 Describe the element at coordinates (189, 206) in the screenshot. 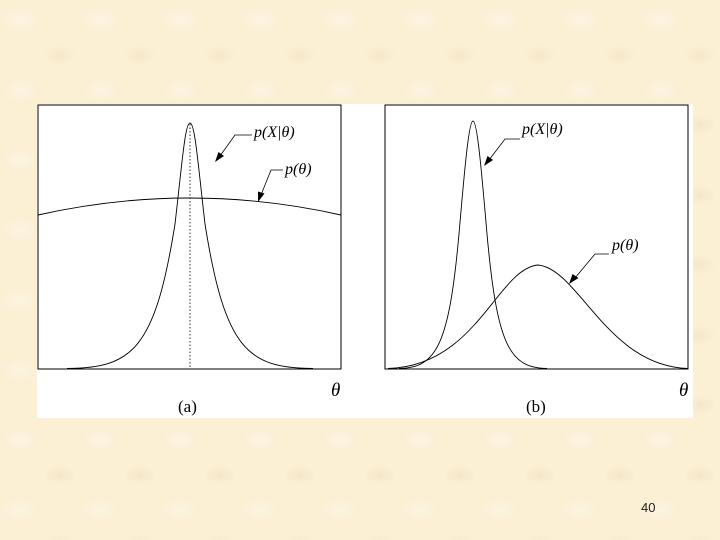

I see `panel-a-prior-curve` at that location.